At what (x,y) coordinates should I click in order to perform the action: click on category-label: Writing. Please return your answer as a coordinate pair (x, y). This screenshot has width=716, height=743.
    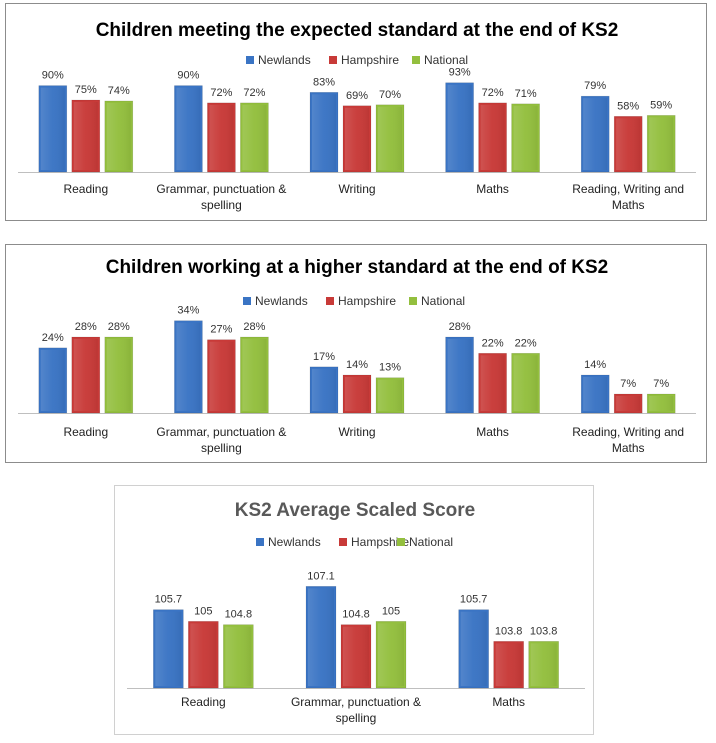
    Looking at the image, I should click on (356, 189).